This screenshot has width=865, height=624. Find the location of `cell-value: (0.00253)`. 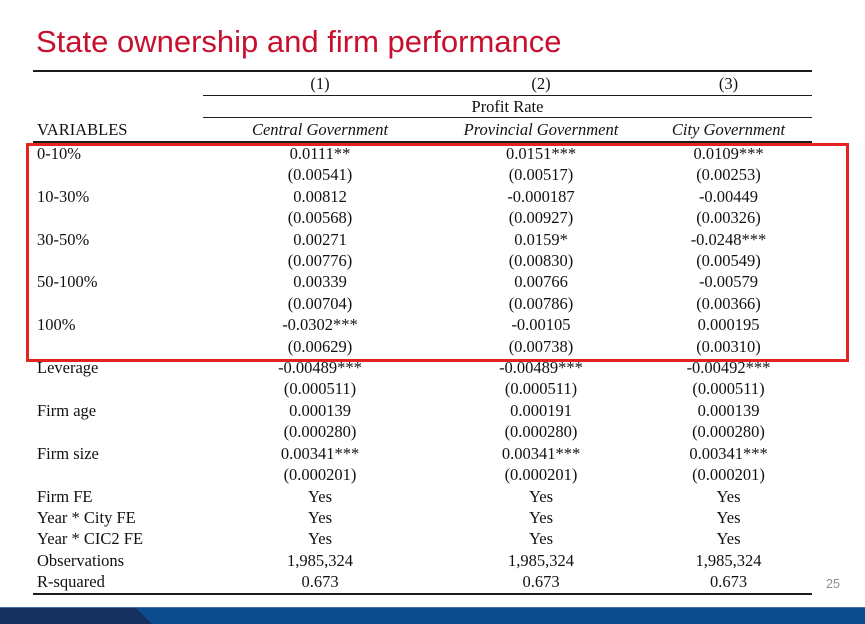

cell-value: (0.00253) is located at coordinates (728, 175).